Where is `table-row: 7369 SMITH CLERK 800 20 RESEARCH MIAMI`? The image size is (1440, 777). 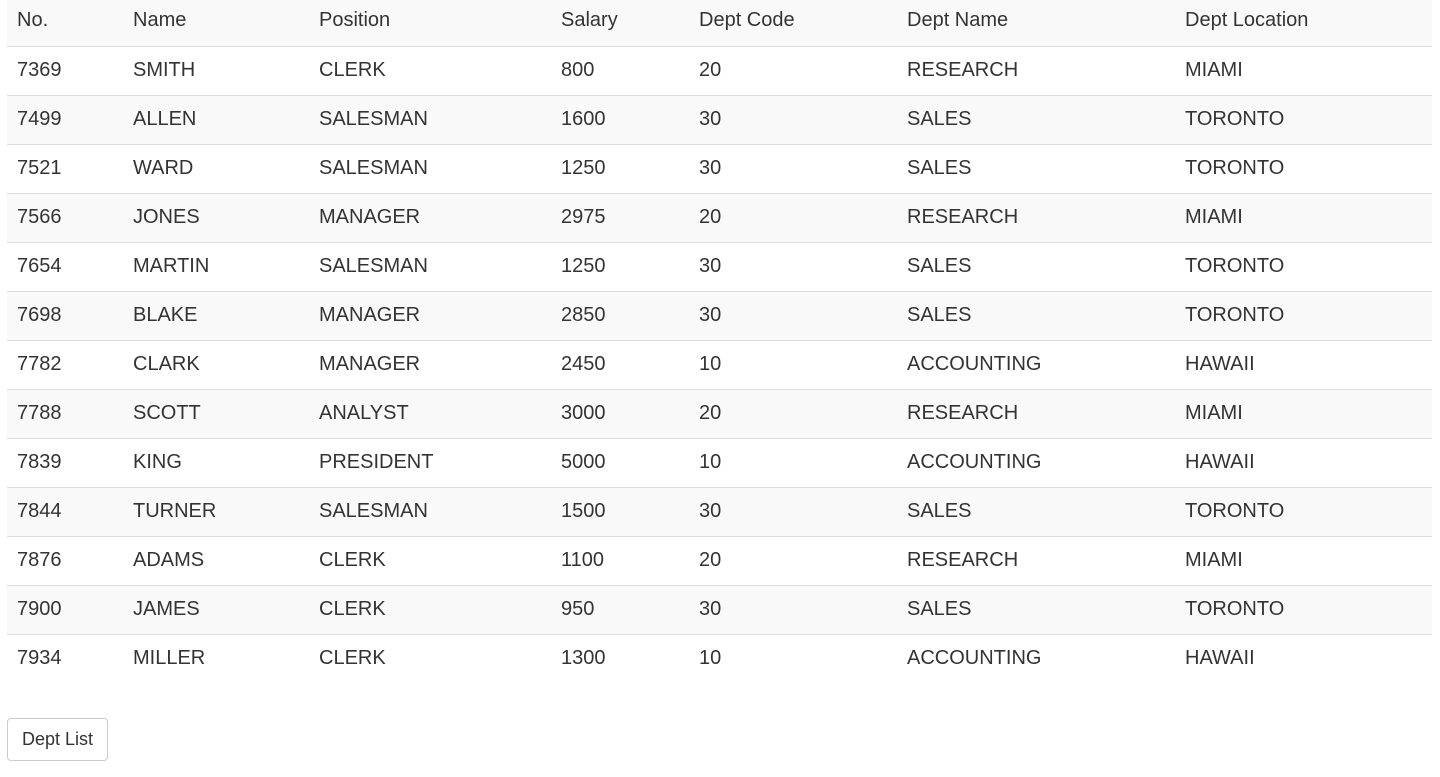
table-row: 7369 SMITH CLERK 800 20 RESEARCH MIAMI is located at coordinates (719, 70).